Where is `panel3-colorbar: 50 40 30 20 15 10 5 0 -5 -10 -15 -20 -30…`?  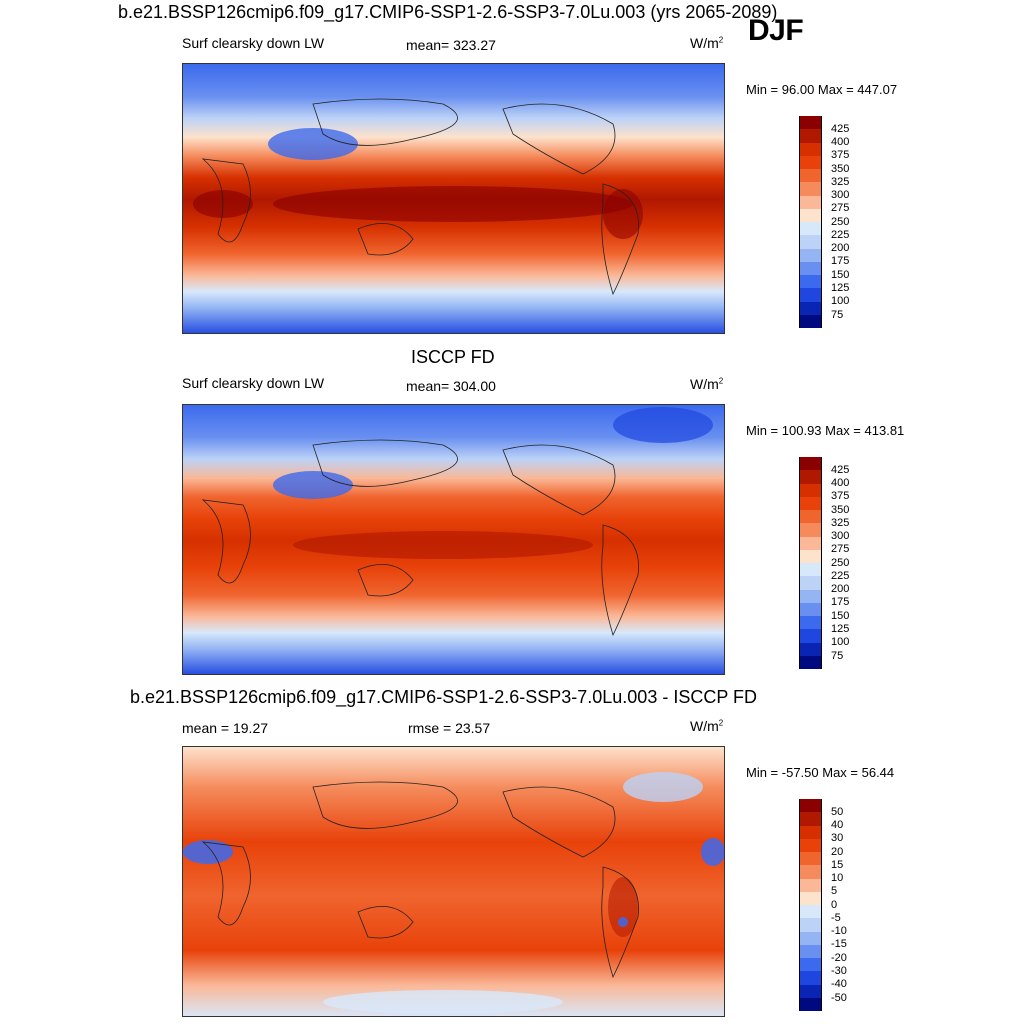 panel3-colorbar: 50 40 30 20 15 10 5 0 -5 -10 -15 -20 -30… is located at coordinates (829, 905).